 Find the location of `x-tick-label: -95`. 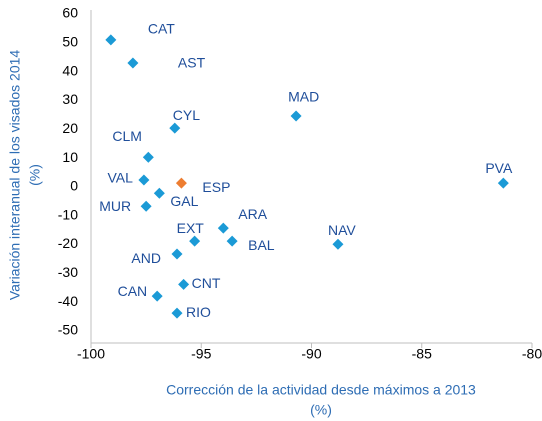

x-tick-label: -95 is located at coordinates (201, 354).